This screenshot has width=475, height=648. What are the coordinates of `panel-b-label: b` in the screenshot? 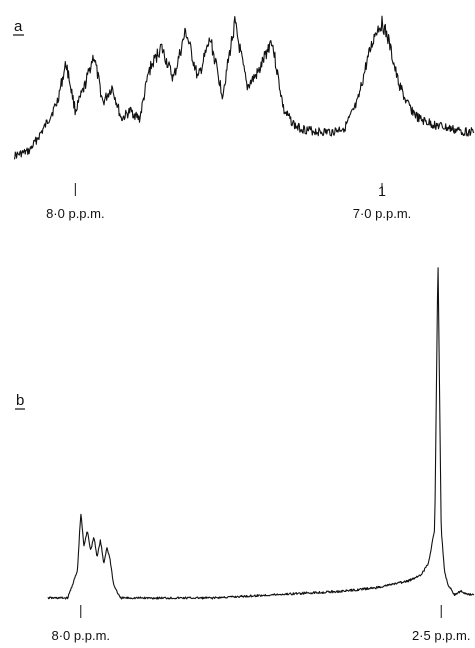 It's located at (20, 400).